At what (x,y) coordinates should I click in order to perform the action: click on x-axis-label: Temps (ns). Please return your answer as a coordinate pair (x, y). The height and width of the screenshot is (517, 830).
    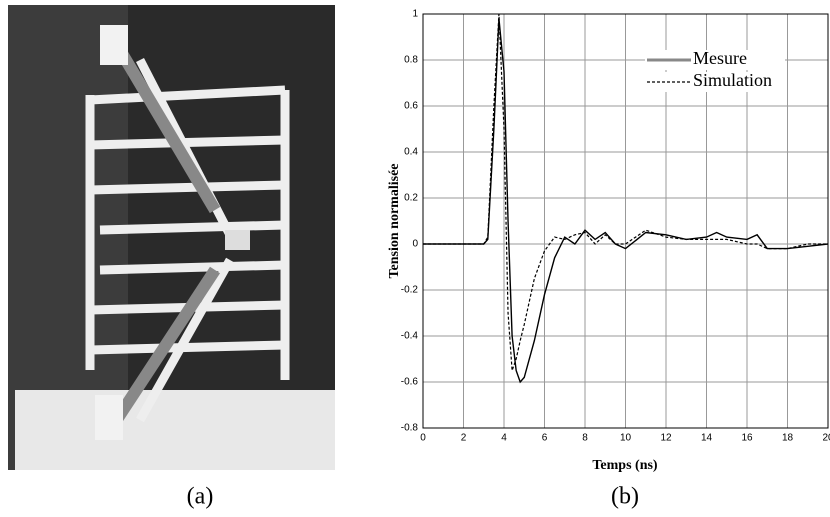
    Looking at the image, I should click on (625, 465).